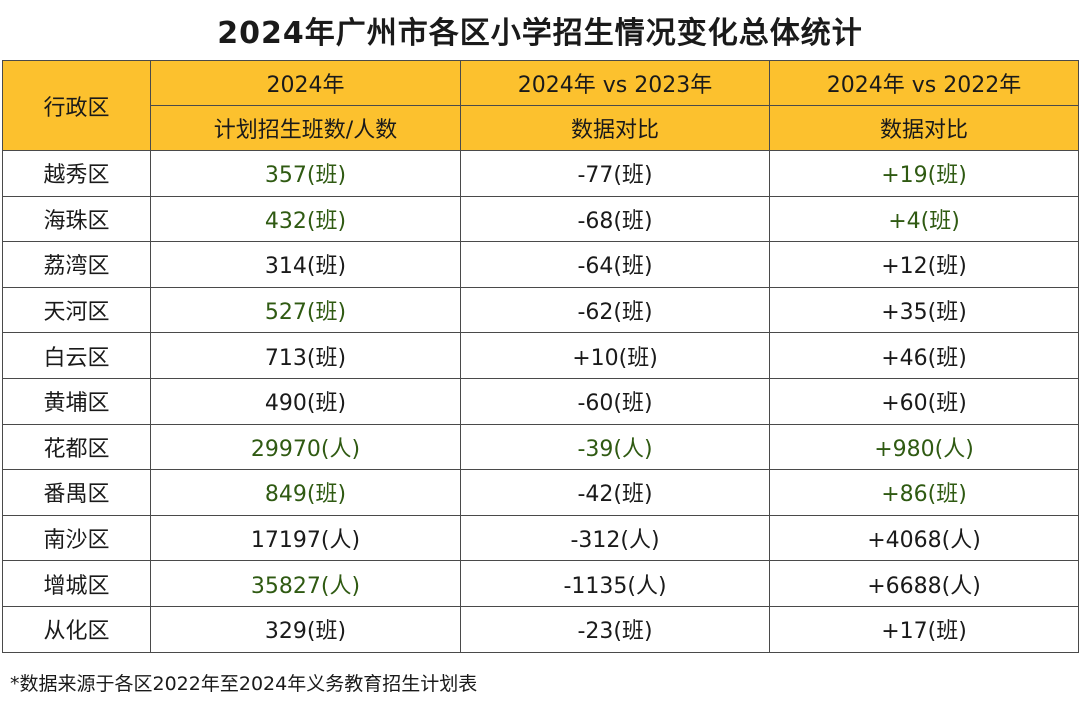  I want to click on vs2023-cell: -312(人), so click(615, 538).